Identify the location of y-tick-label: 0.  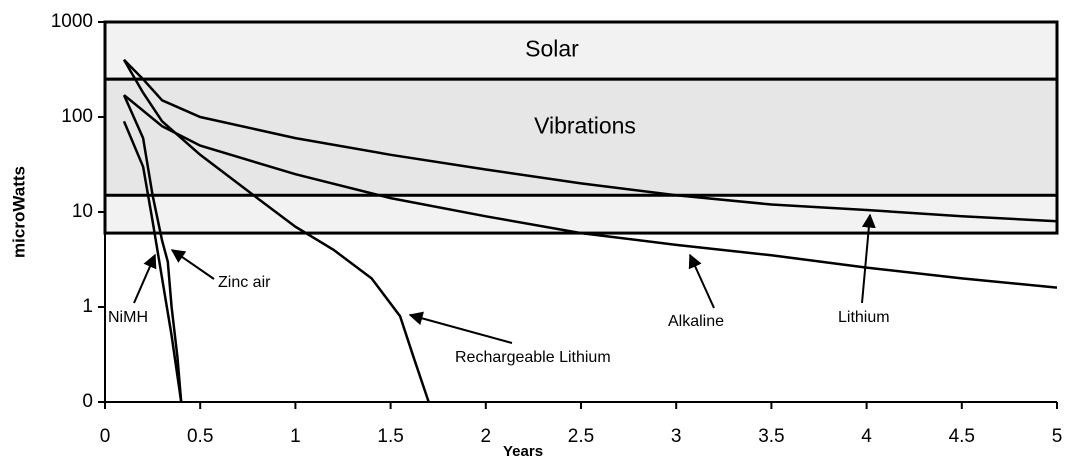
(87, 401).